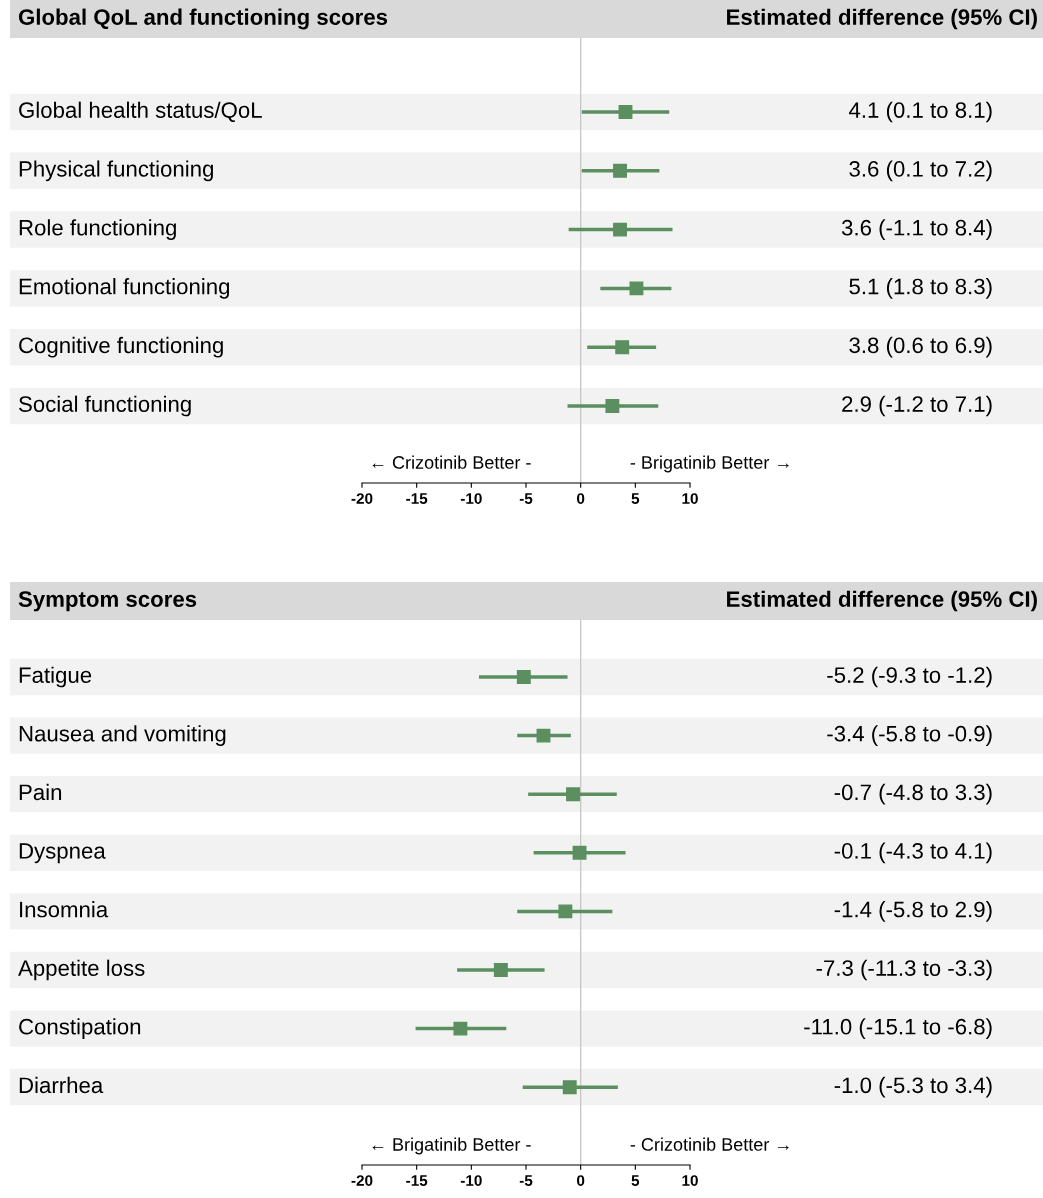 This screenshot has height=1198, width=1043. Describe the element at coordinates (122, 735) in the screenshot. I see `y-tick-label: Nausea and vomiting` at that location.